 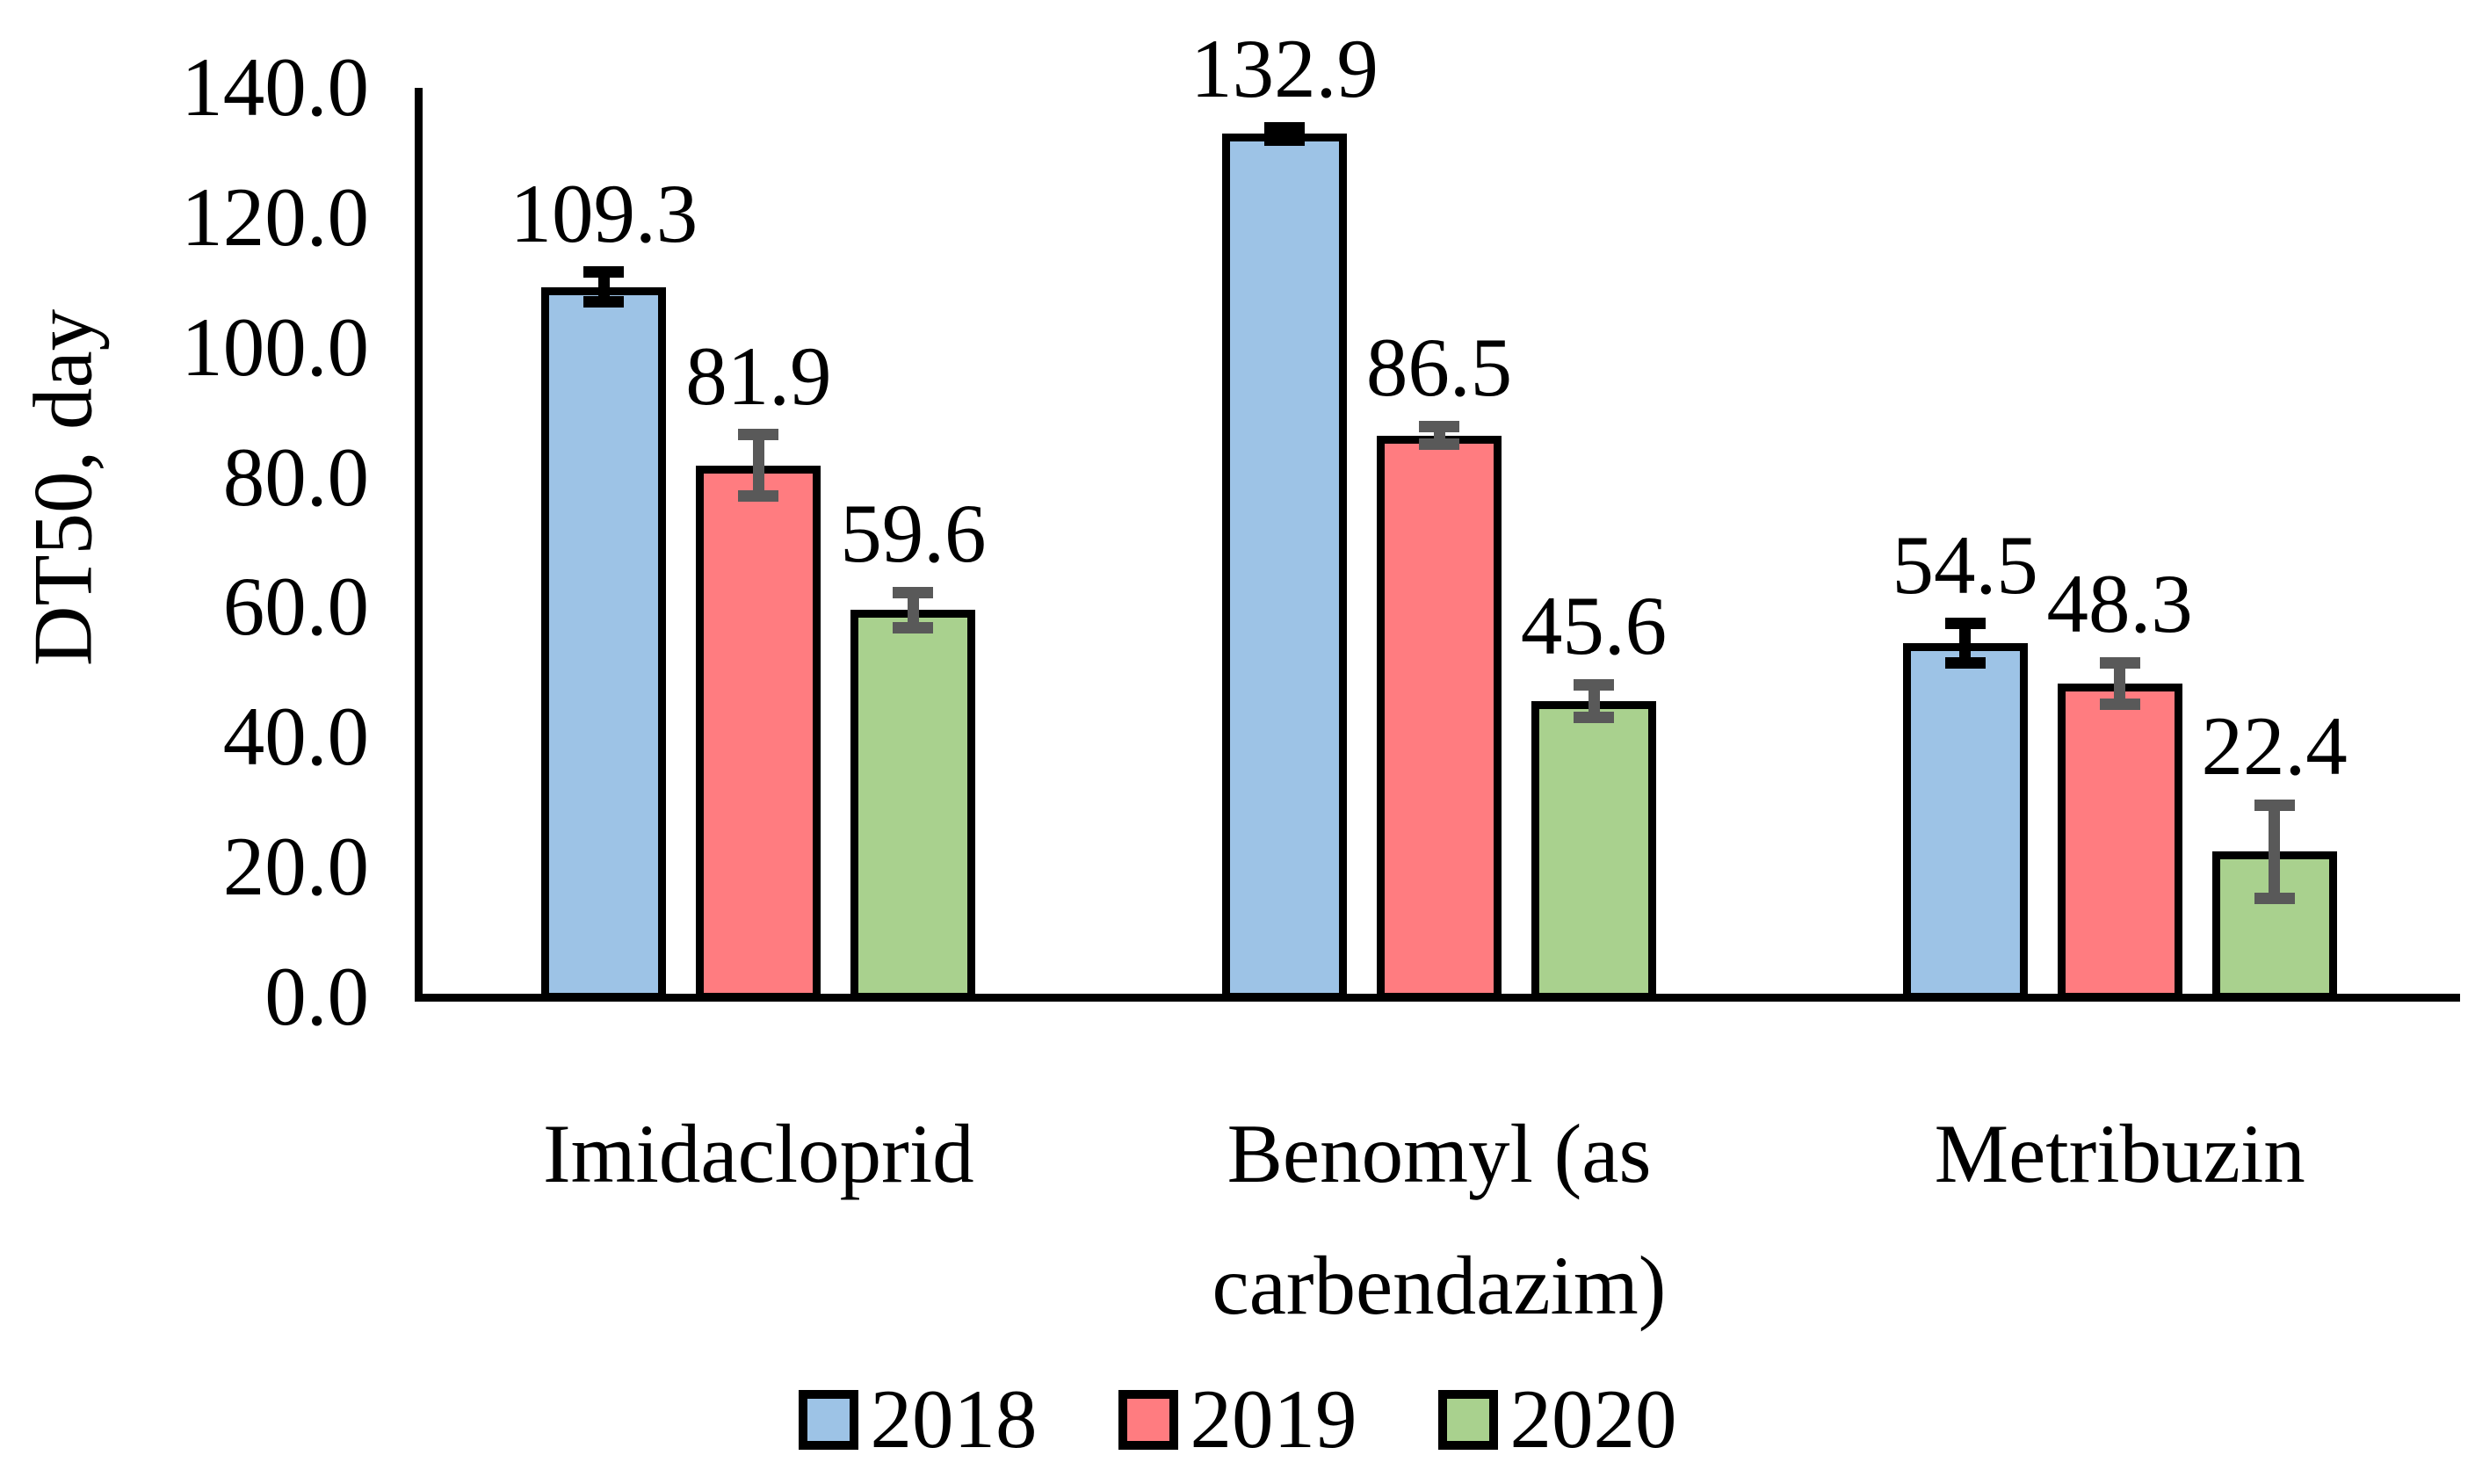 I want to click on legend-swatch-2018, so click(x=828, y=1420).